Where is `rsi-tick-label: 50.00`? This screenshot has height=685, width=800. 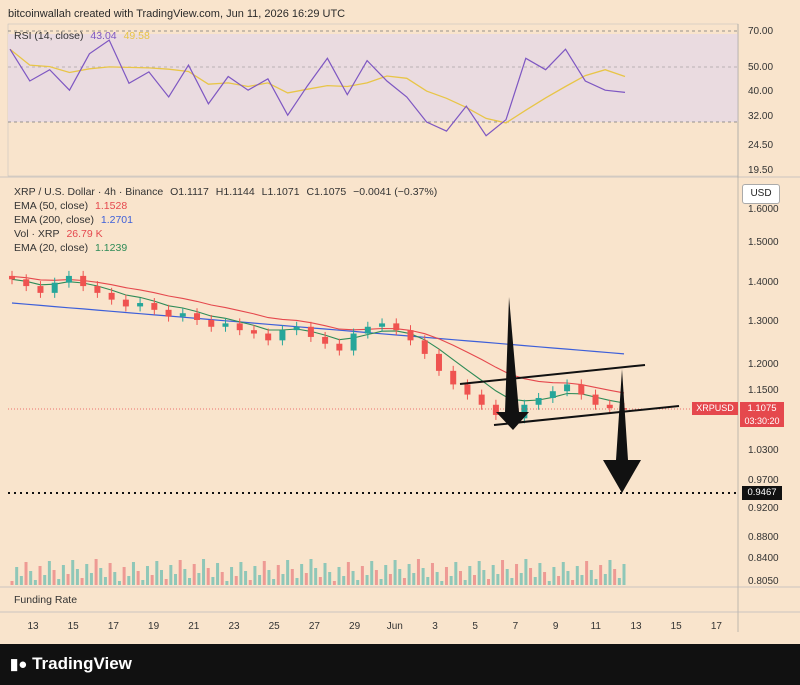 rsi-tick-label: 50.00 is located at coordinates (760, 67).